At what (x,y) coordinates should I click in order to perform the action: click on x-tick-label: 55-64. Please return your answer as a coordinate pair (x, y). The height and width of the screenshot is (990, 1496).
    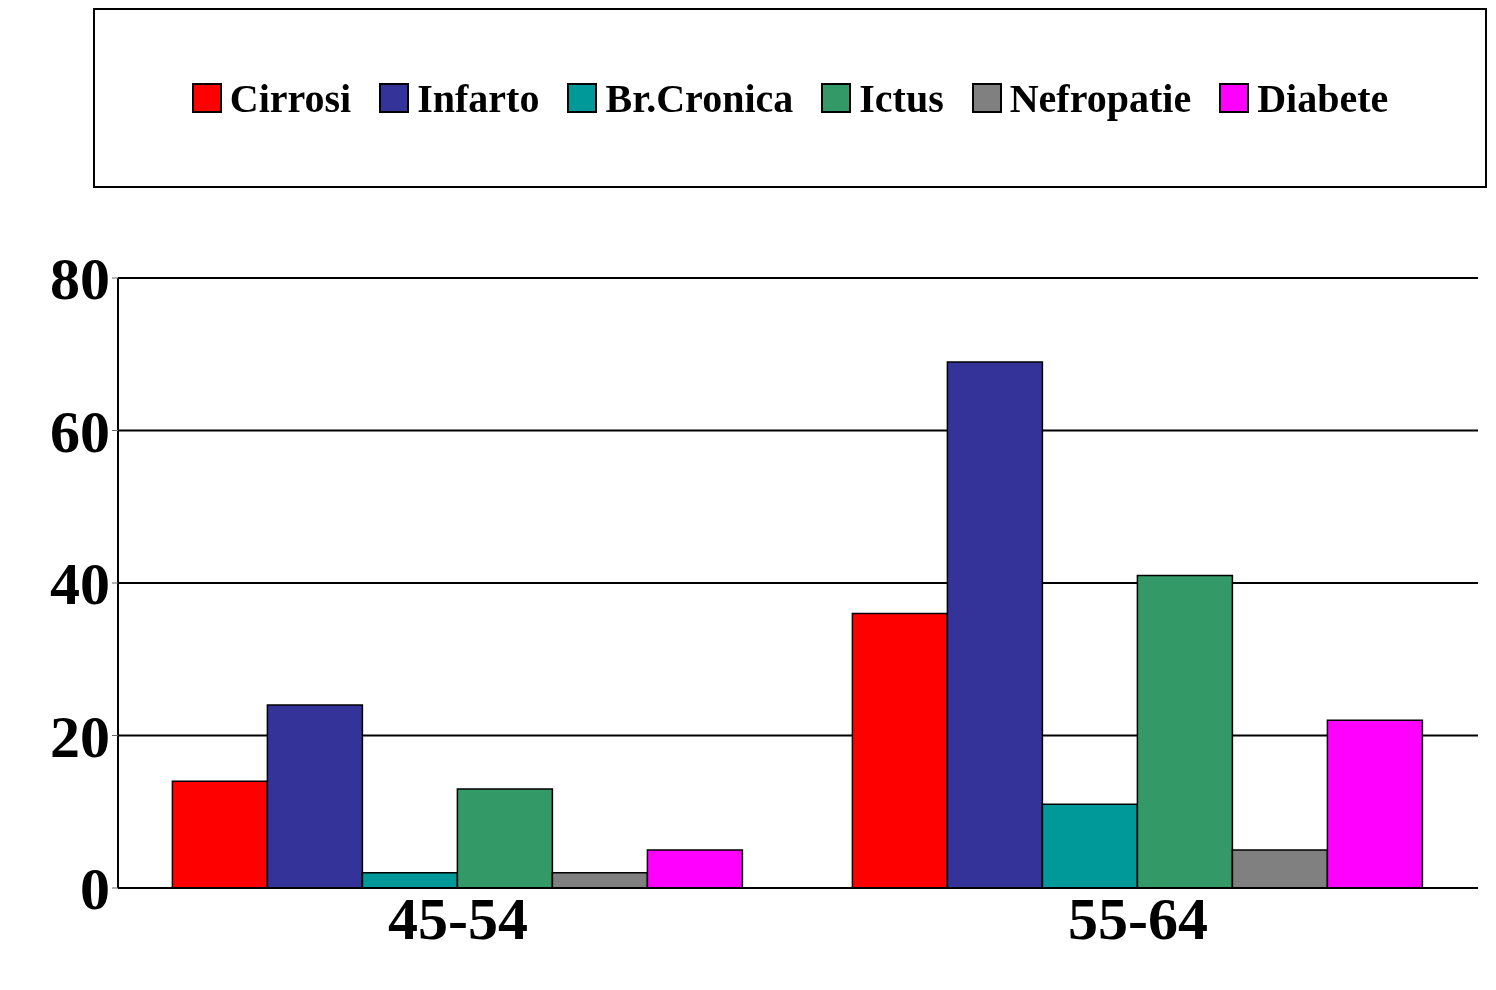
    Looking at the image, I should click on (1138, 918).